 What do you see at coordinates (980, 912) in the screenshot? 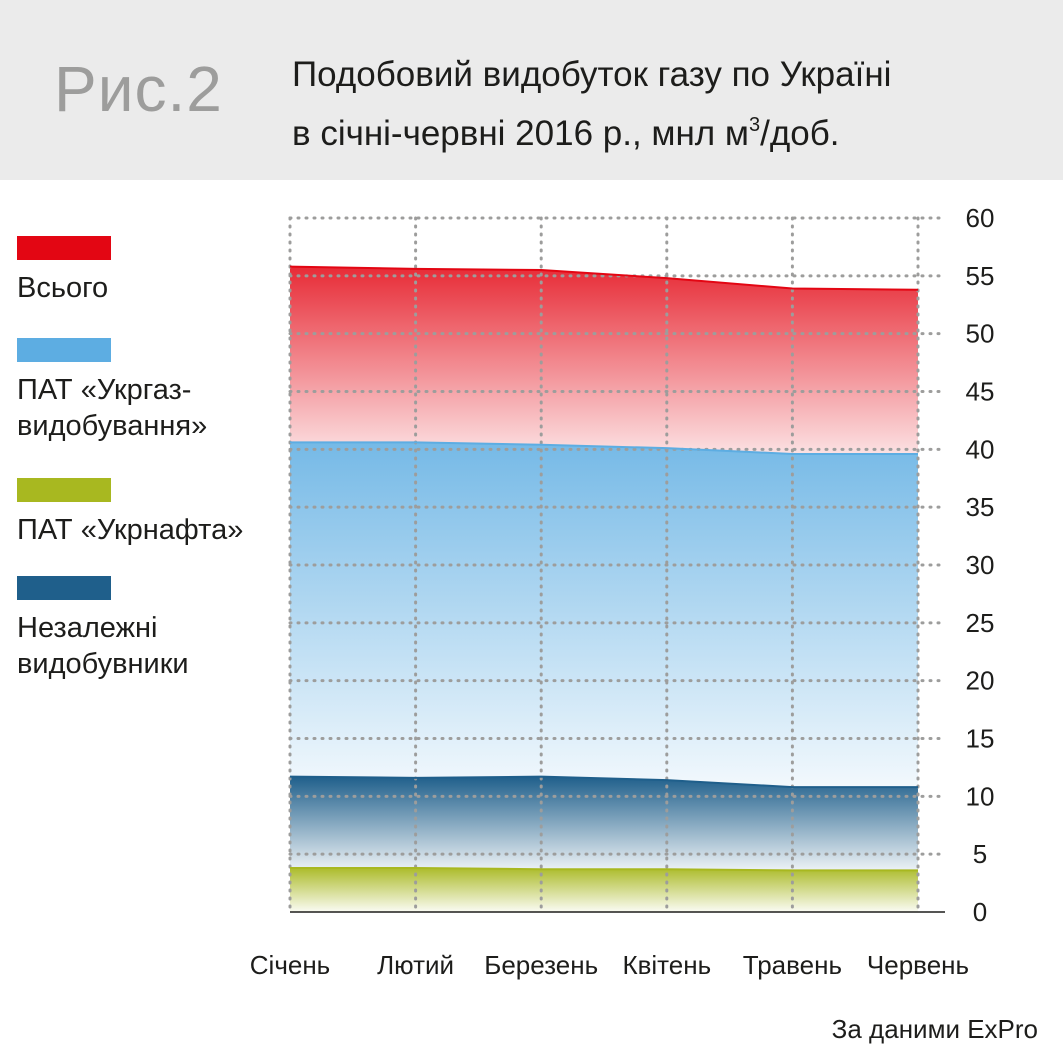
I see `y-tick-label: 0` at bounding box center [980, 912].